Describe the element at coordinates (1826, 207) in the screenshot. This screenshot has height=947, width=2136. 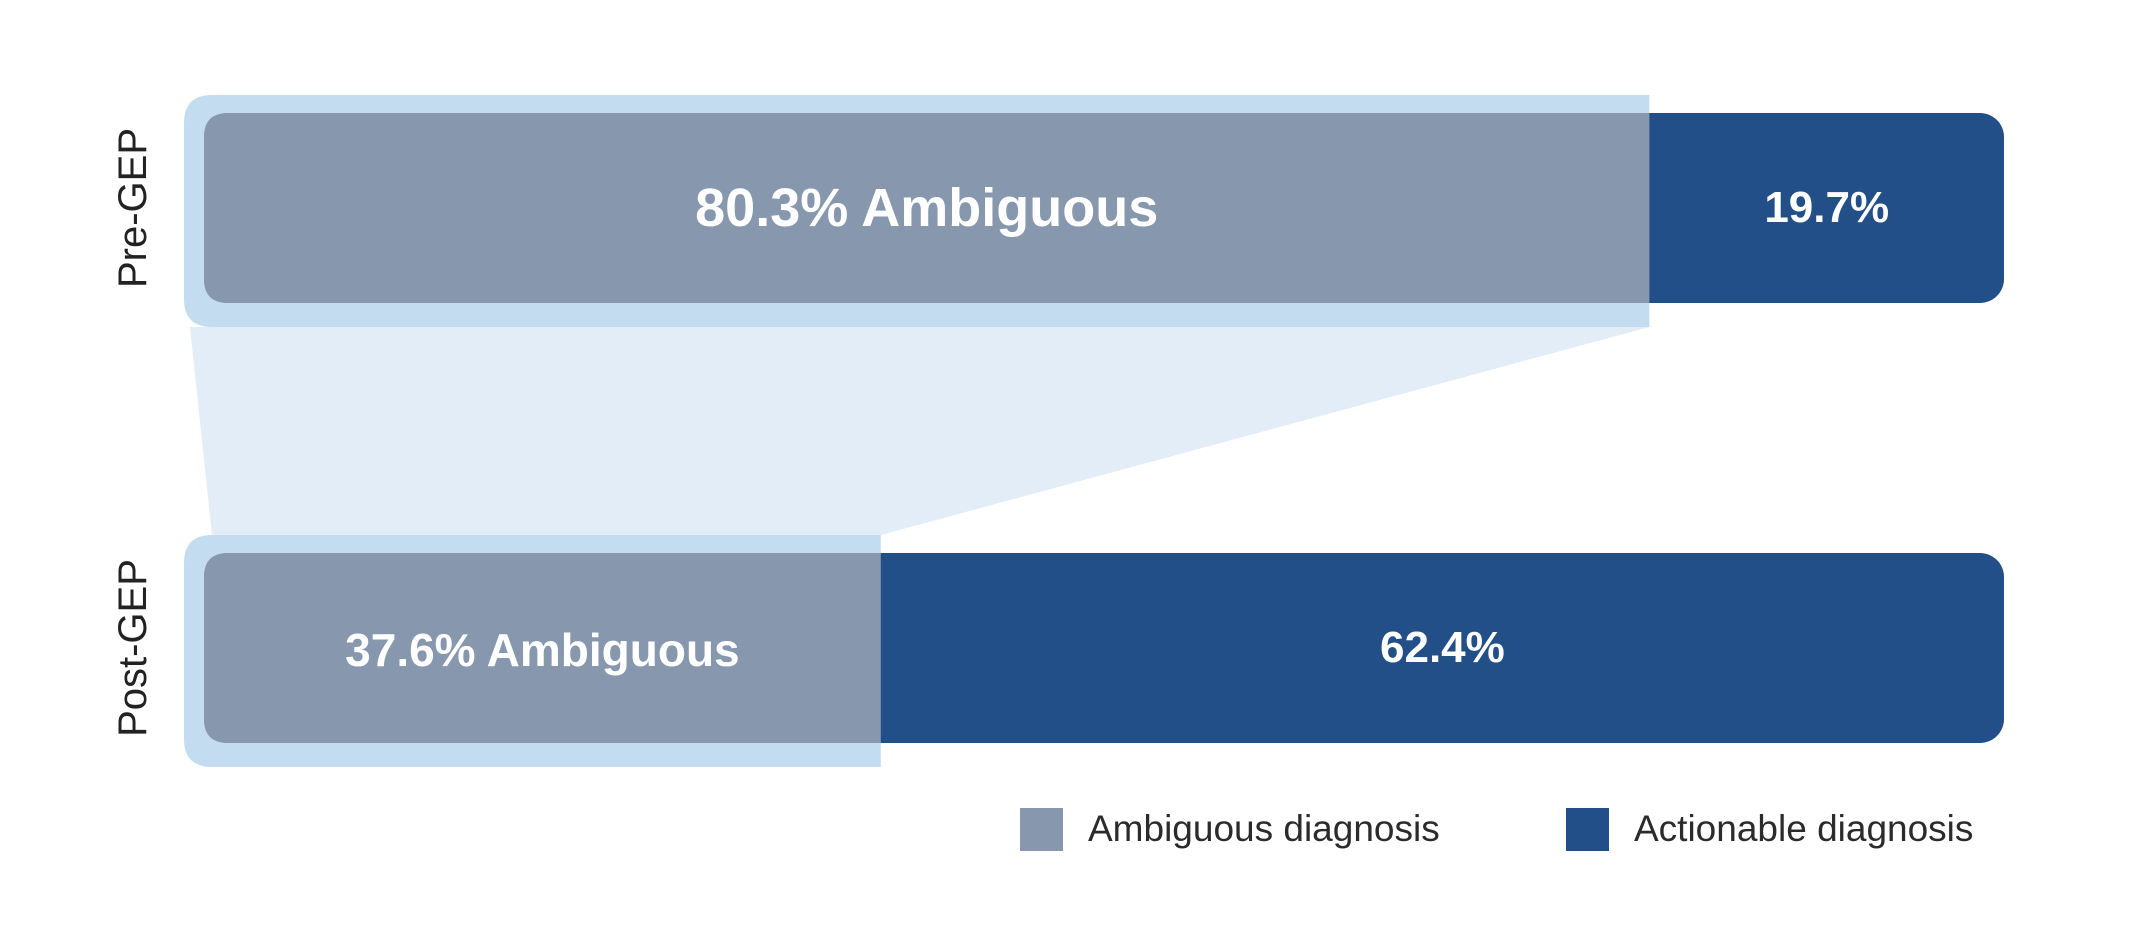
I see `data-label-actionable-pre-gep: 19.7%` at that location.